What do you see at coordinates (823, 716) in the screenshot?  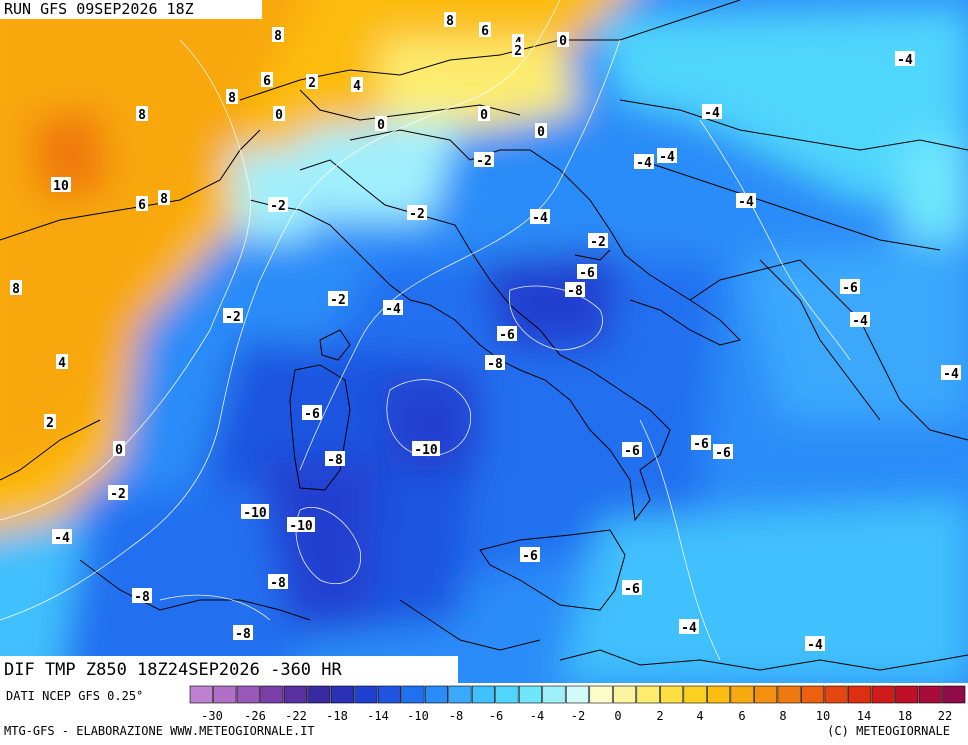 I see `legend-tick-label: 10` at bounding box center [823, 716].